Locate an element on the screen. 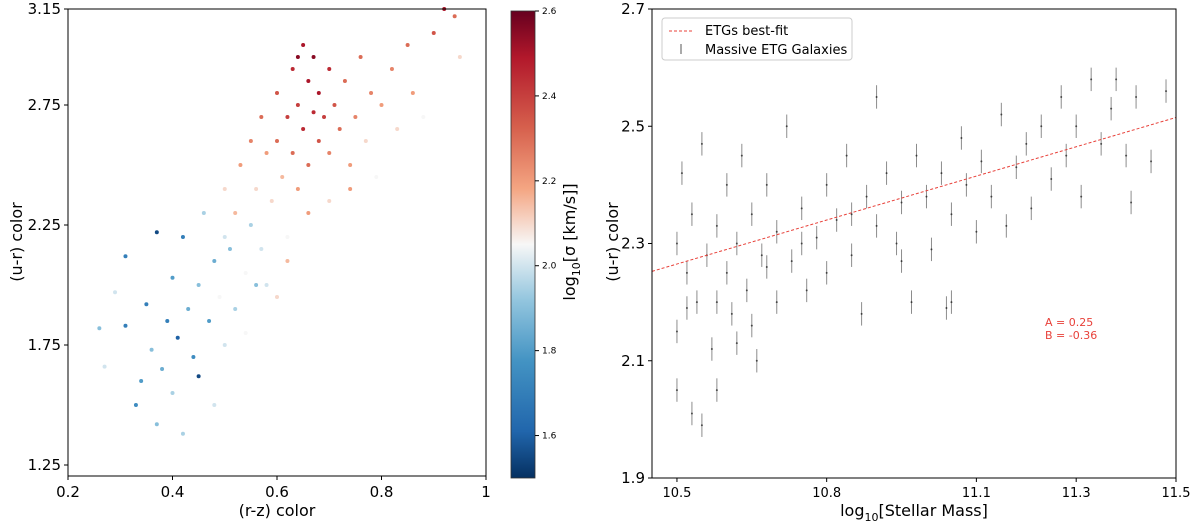 Image resolution: width=1196 pixels, height=526 pixels. legend-entry-galaxies: Massive ETG Galaxies is located at coordinates (776, 50).